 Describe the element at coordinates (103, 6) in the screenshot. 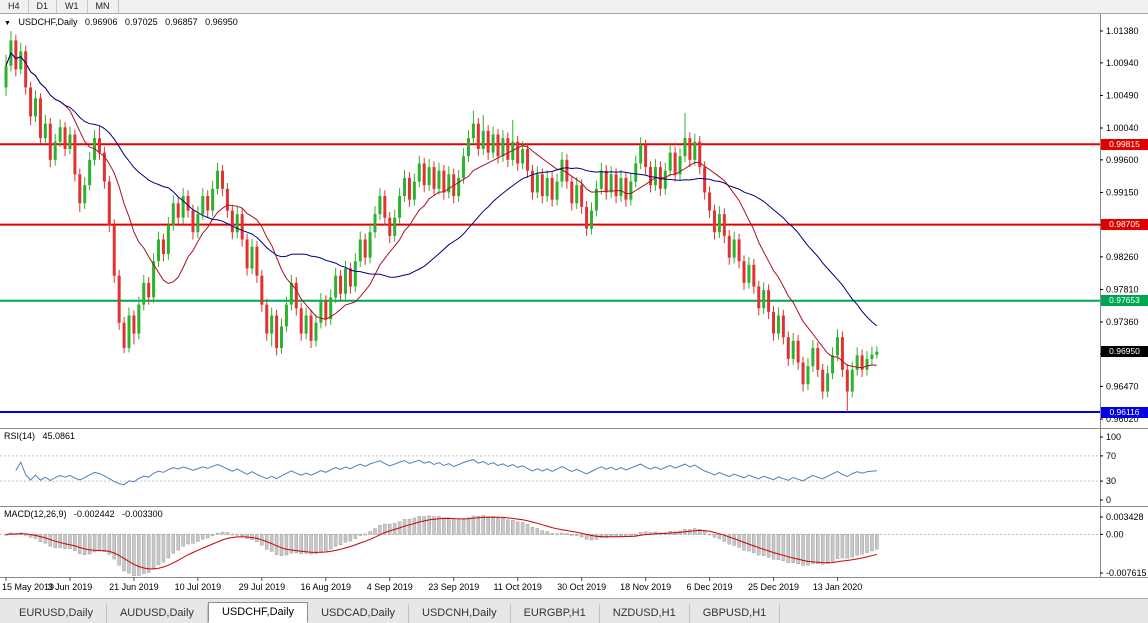

I see `timeframe-button-mn: MN` at that location.